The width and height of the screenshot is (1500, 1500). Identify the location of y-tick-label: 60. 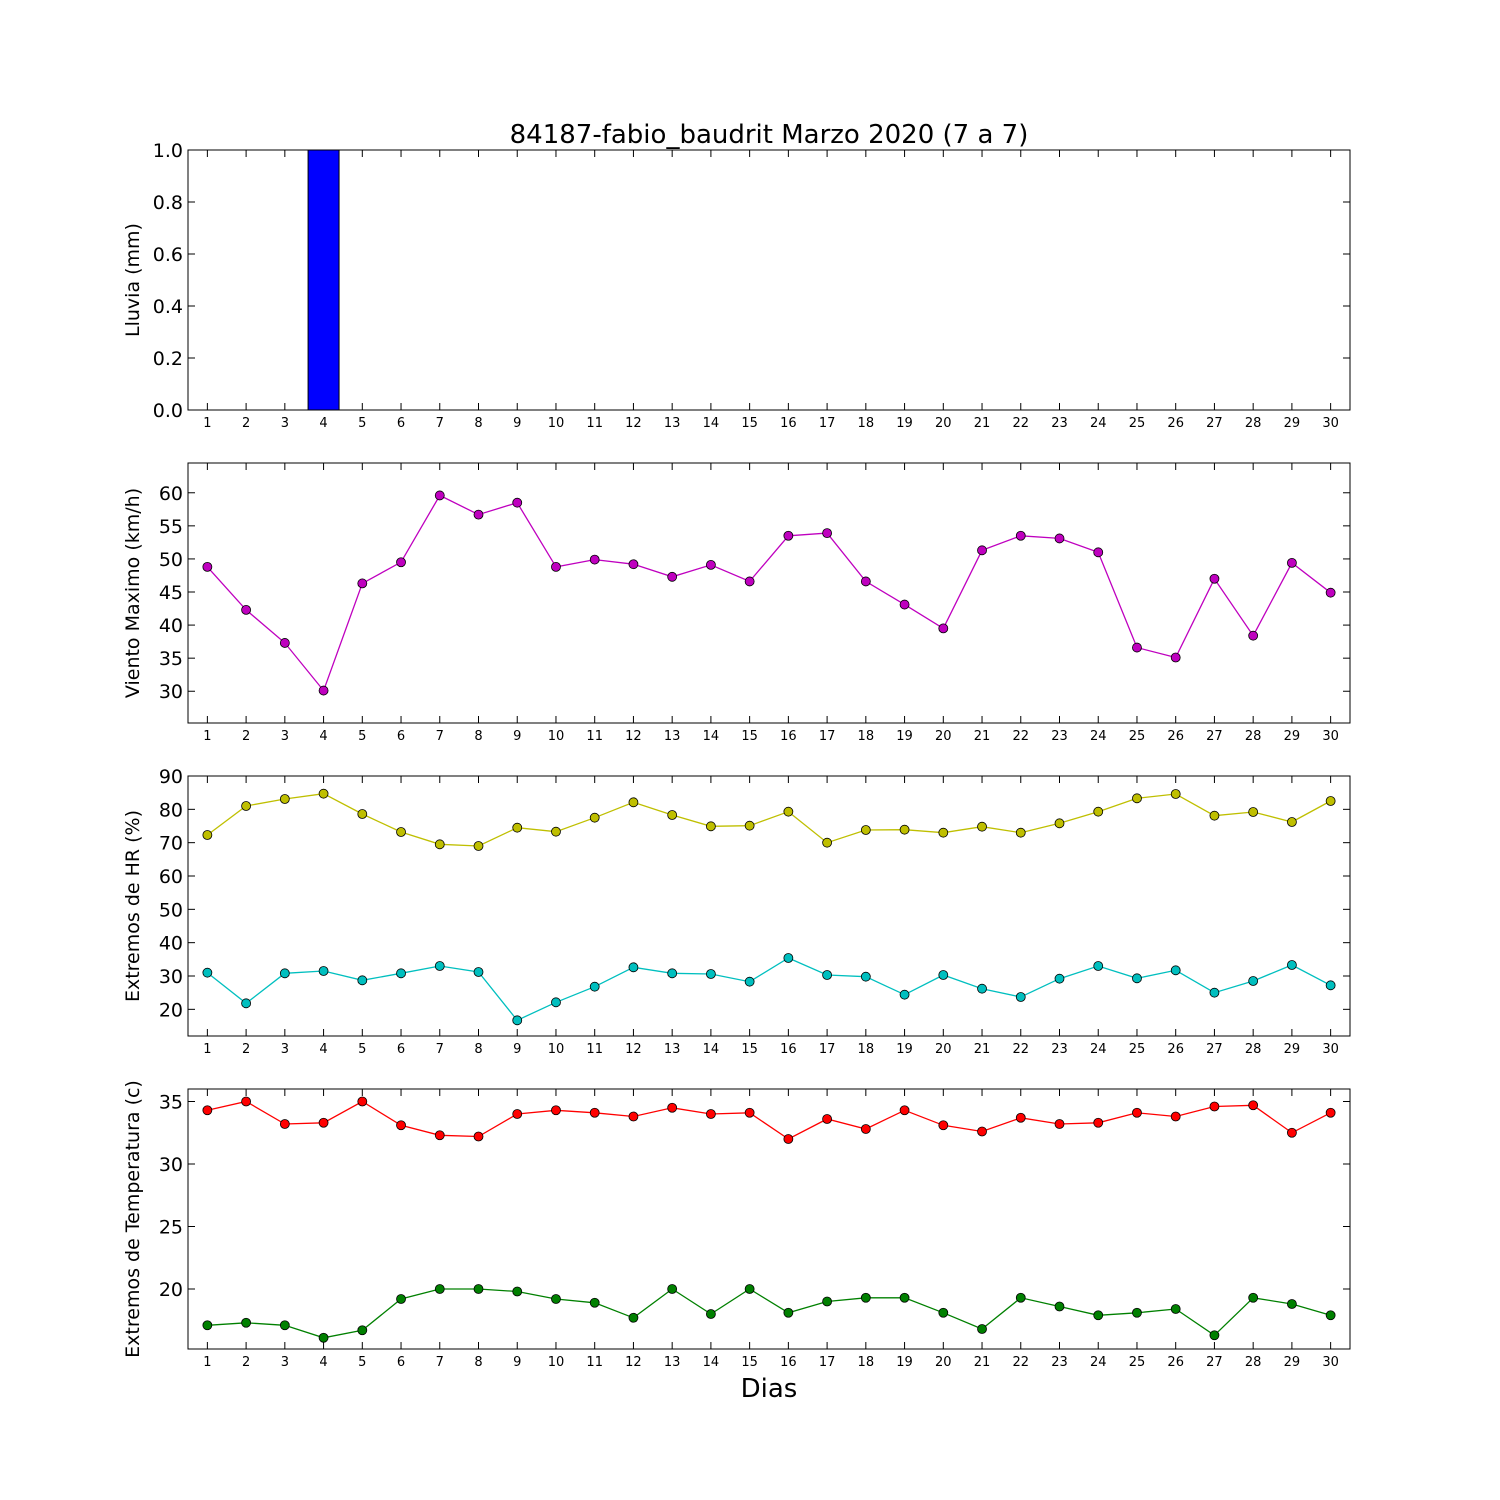
(171, 494).